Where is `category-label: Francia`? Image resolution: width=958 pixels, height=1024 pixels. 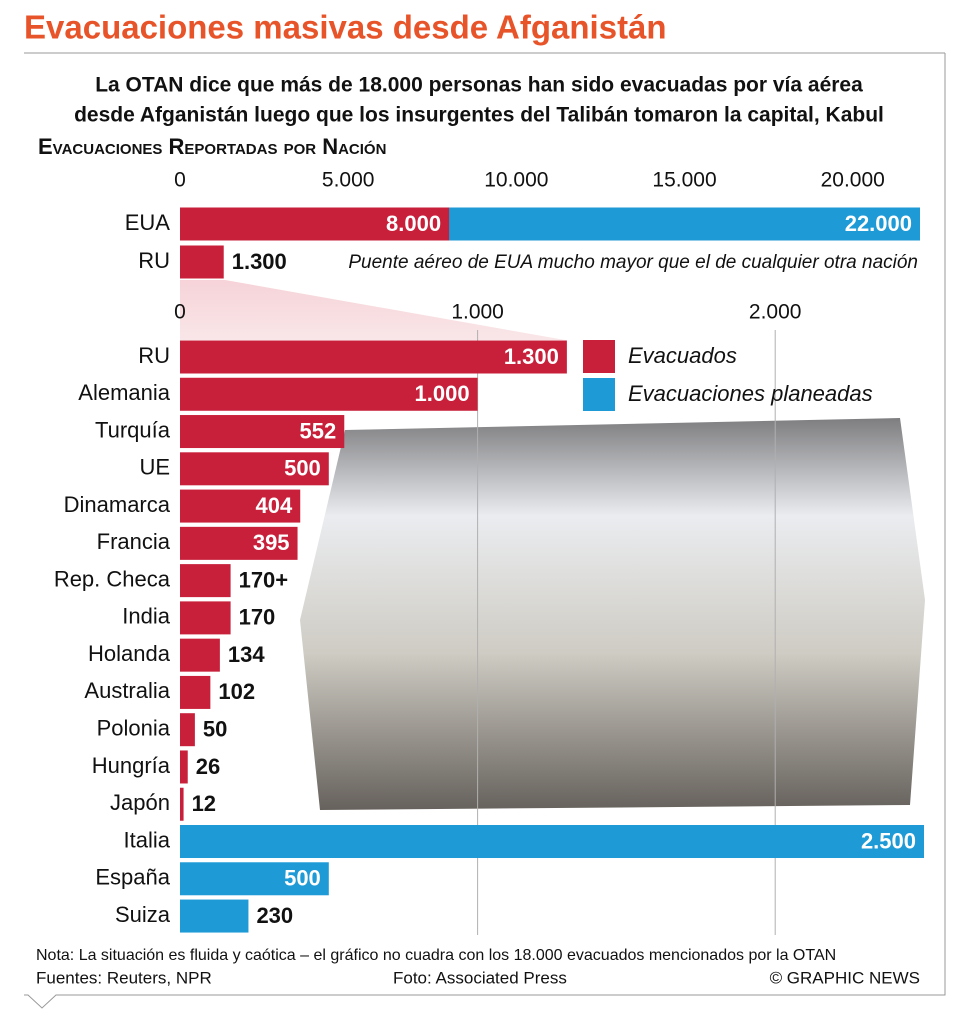
category-label: Francia is located at coordinates (134, 541).